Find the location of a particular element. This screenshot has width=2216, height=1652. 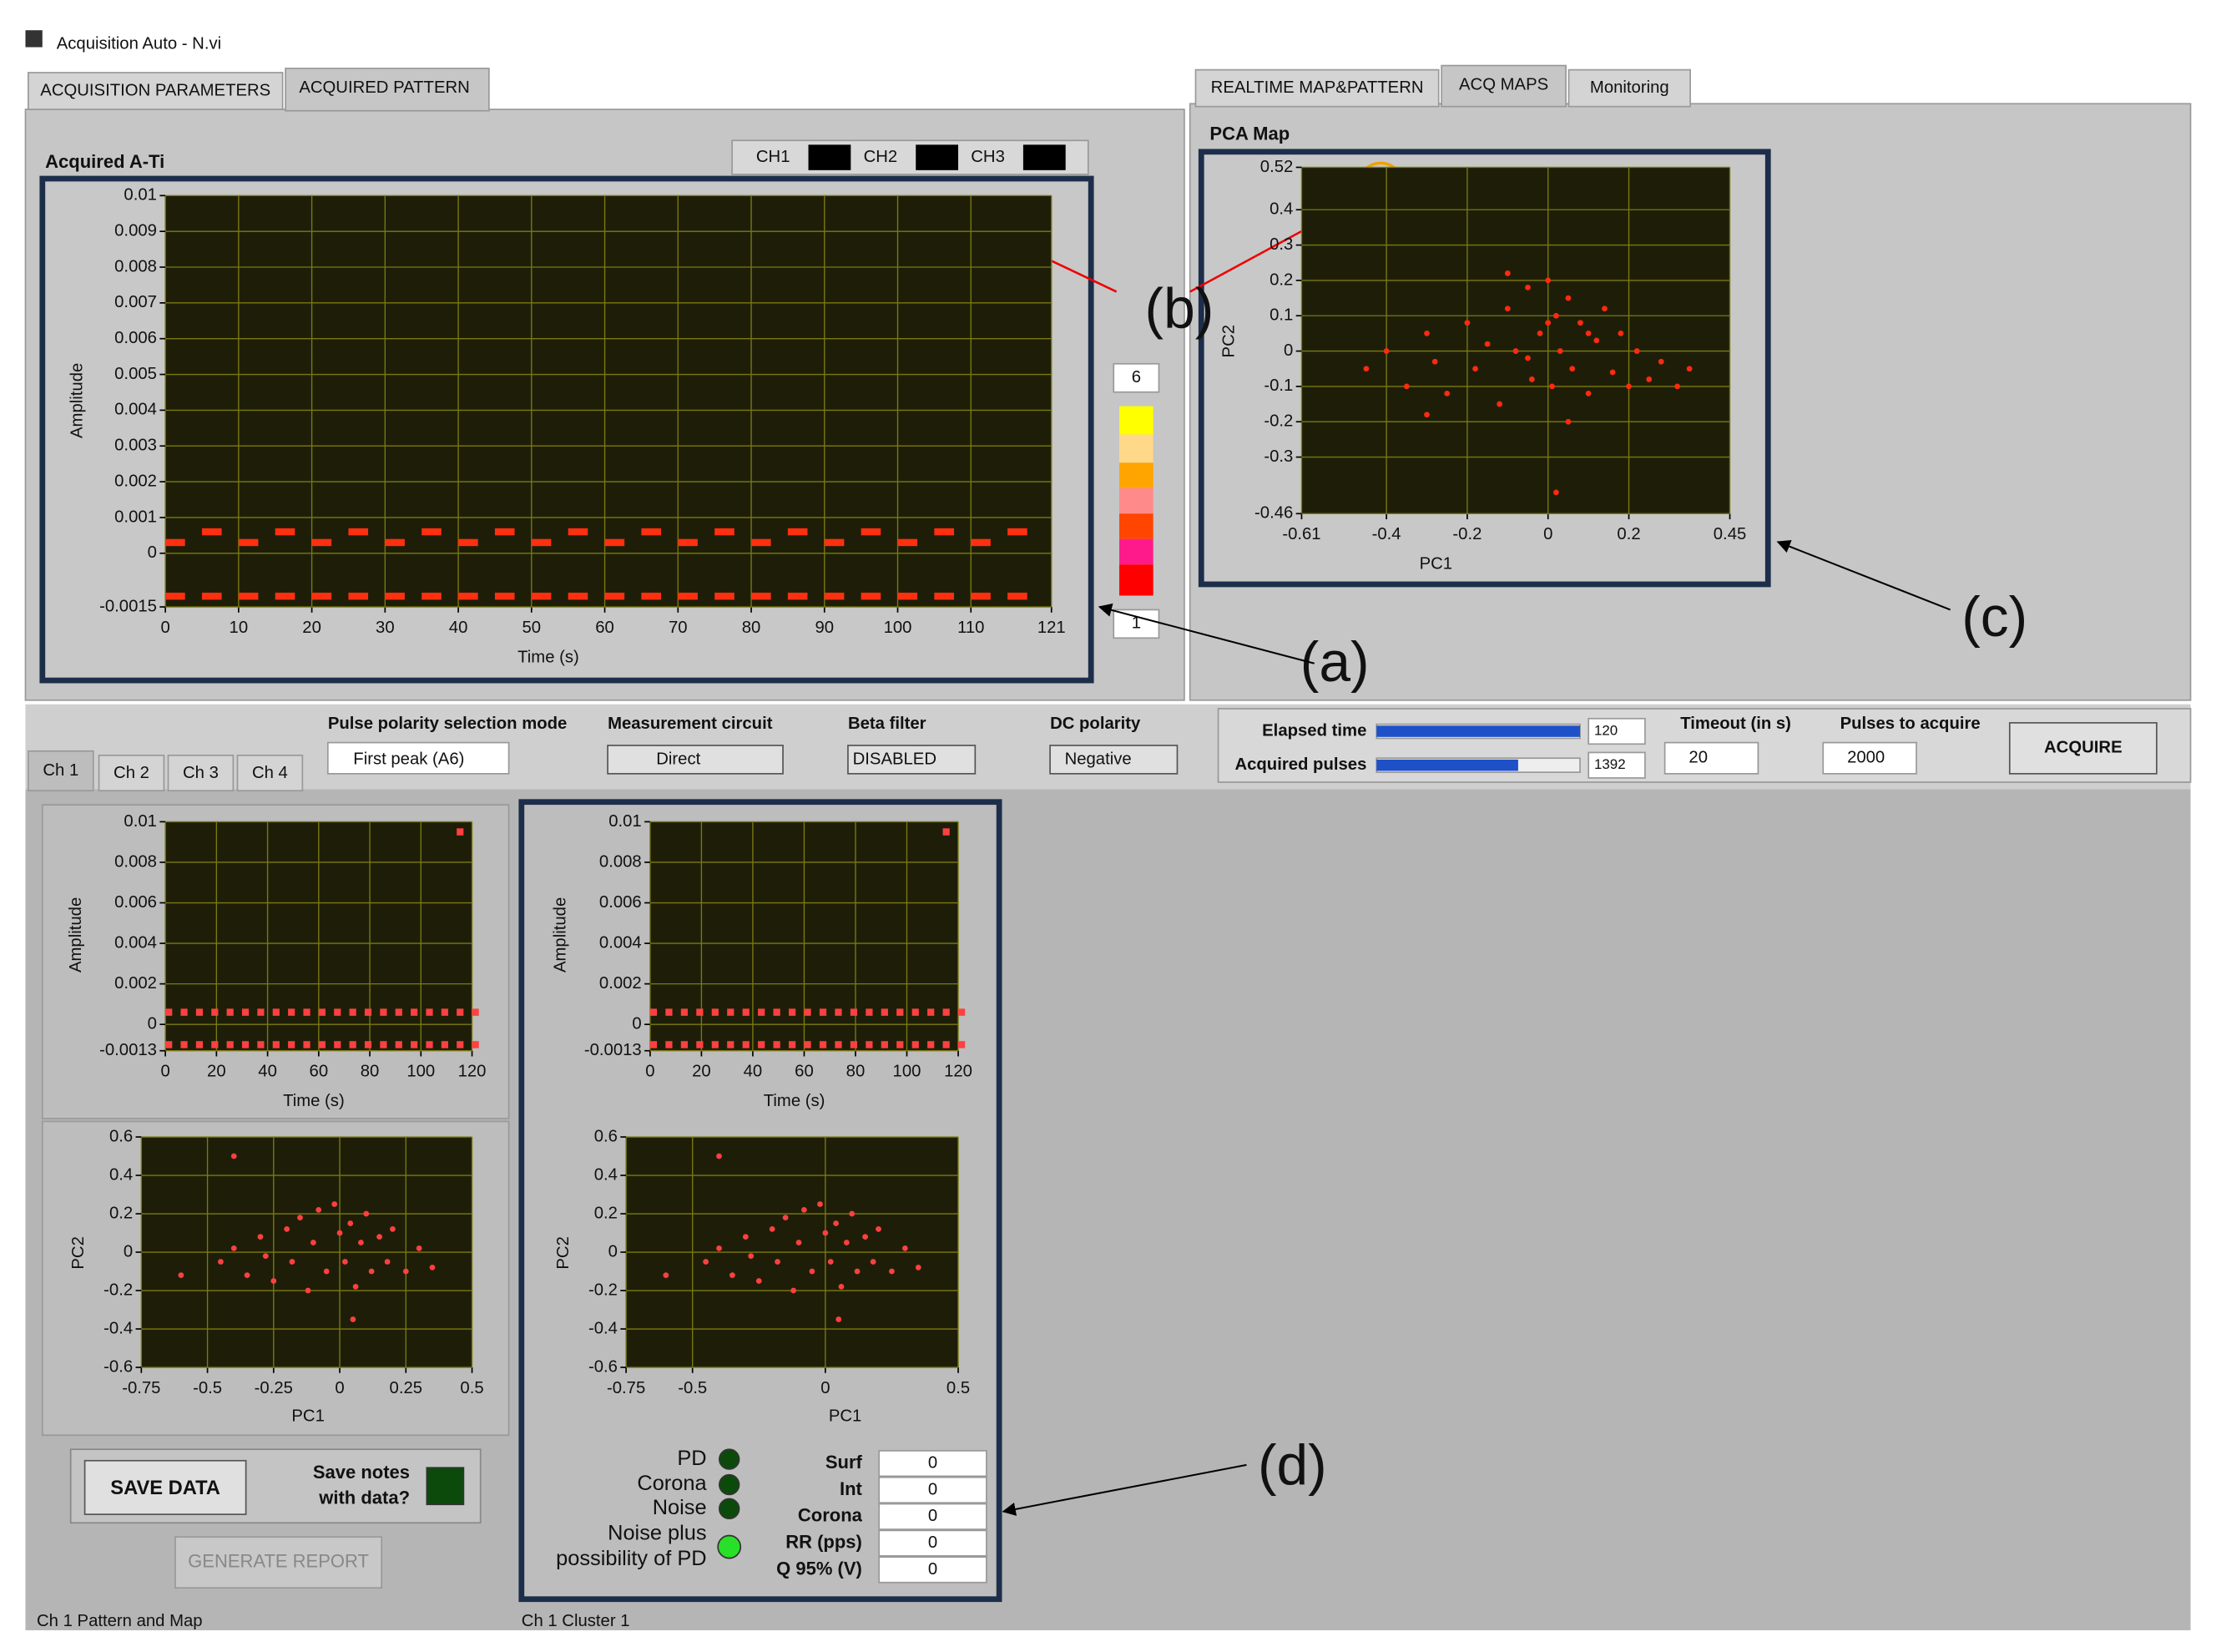

plot-title: PCA Map is located at coordinates (1249, 133).